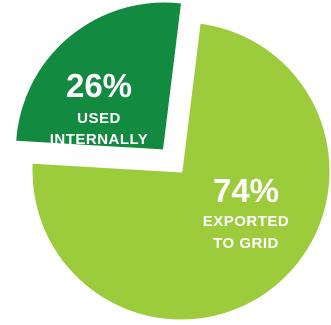  I want to click on slice-percent-used-internally: 26%, so click(99, 85).